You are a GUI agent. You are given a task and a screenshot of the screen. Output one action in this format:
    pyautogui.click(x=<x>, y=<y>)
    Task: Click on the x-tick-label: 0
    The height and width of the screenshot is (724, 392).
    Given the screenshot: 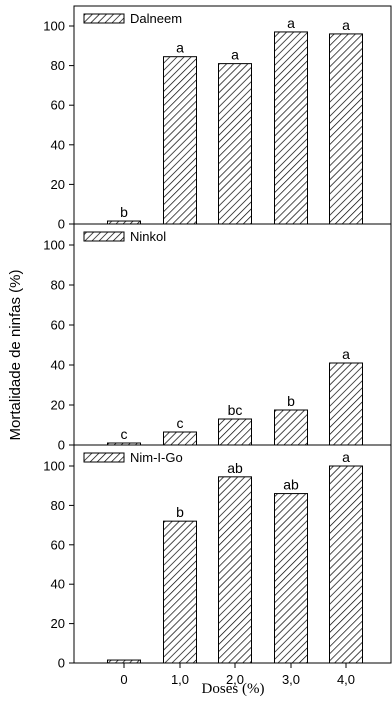 What is the action you would take?
    pyautogui.click(x=123, y=679)
    